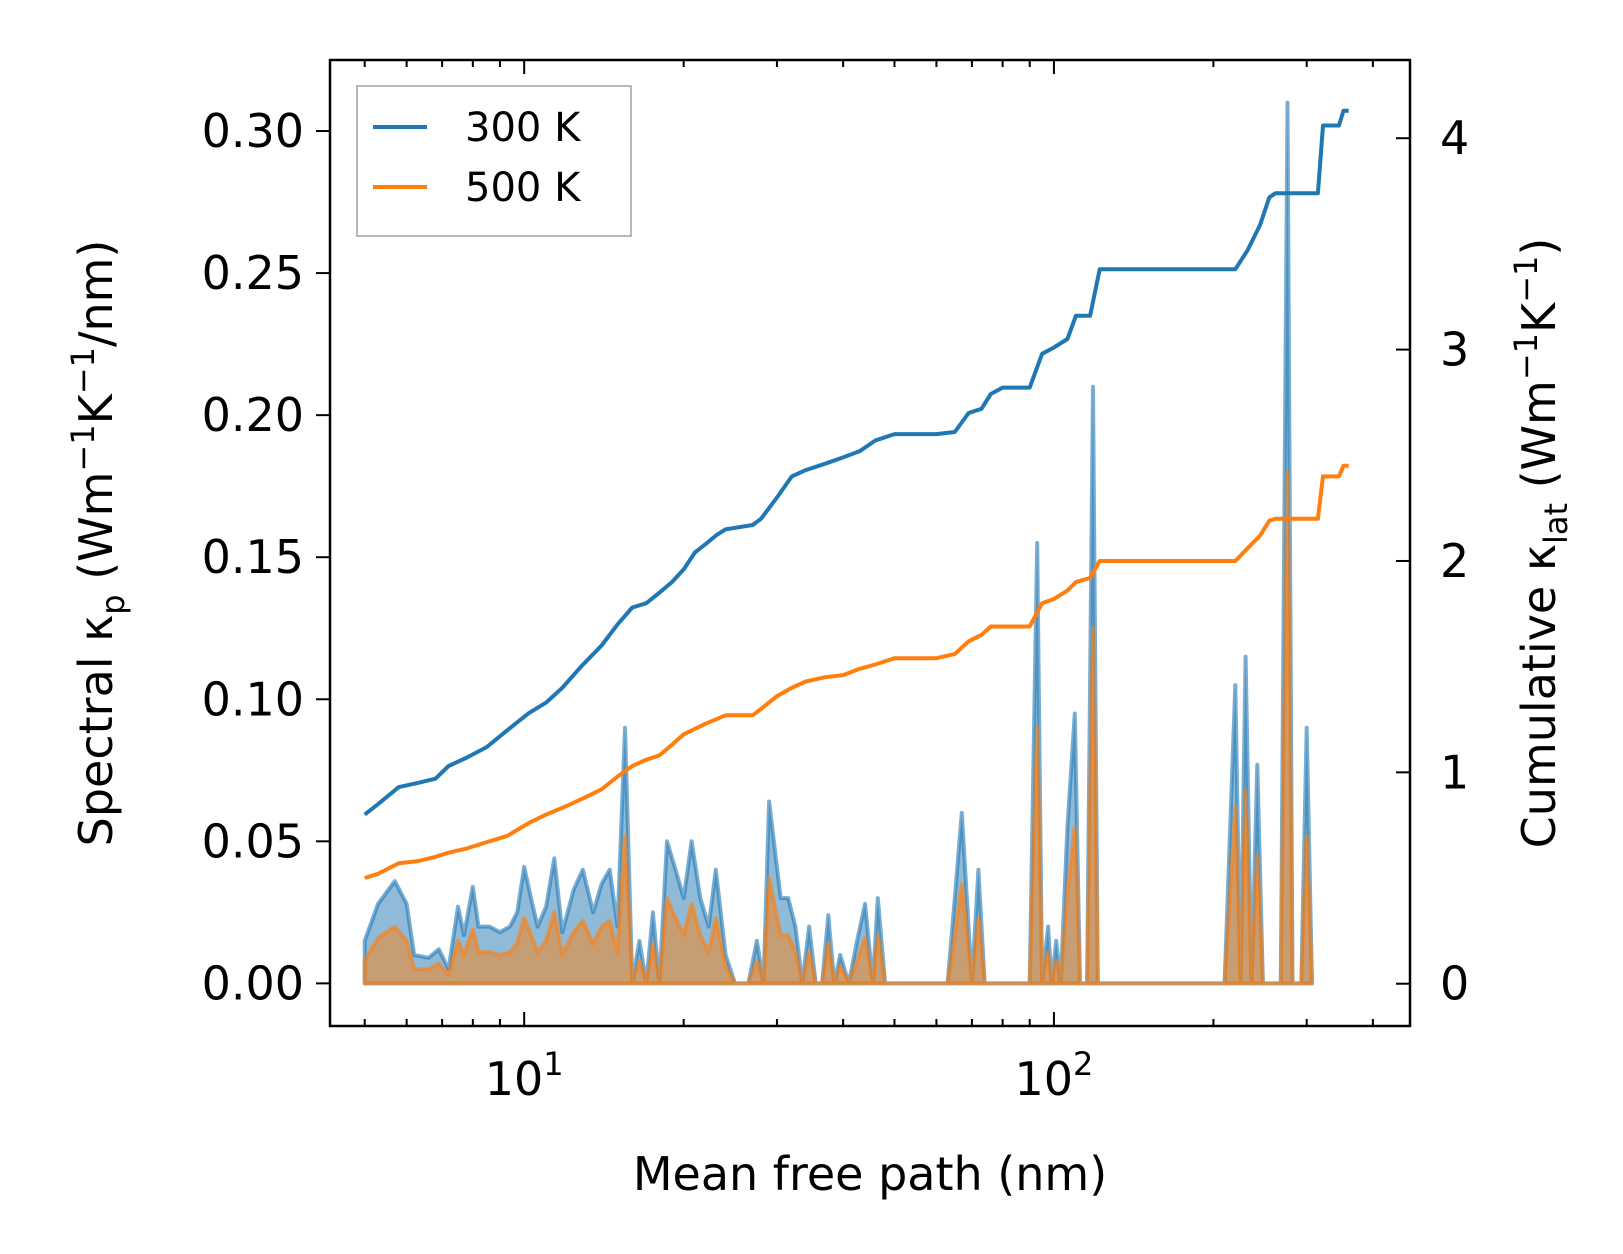 The height and width of the screenshot is (1254, 1623). Describe the element at coordinates (1454, 350) in the screenshot. I see `y-tick-label-right: 3` at that location.